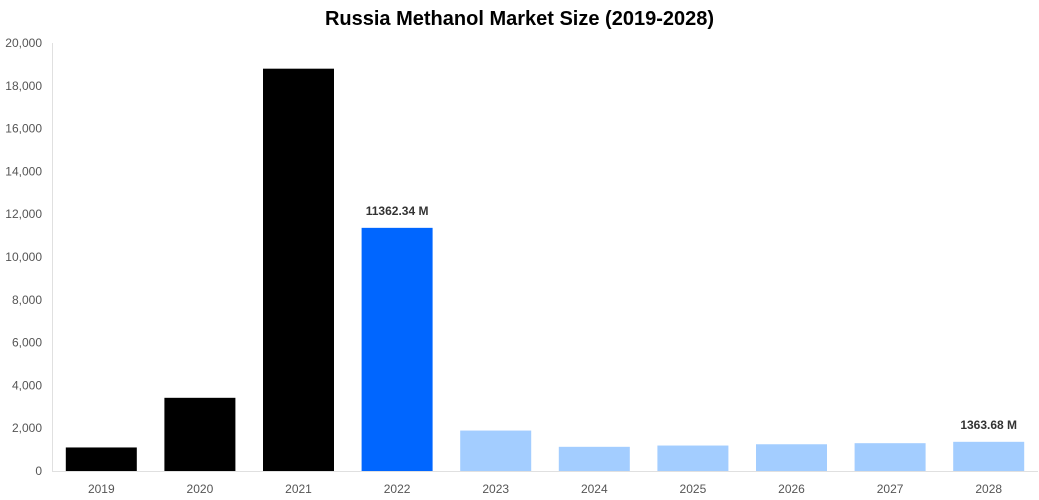 The image size is (1039, 500). What do you see at coordinates (23, 86) in the screenshot?
I see `y-tick-label: 18,000` at bounding box center [23, 86].